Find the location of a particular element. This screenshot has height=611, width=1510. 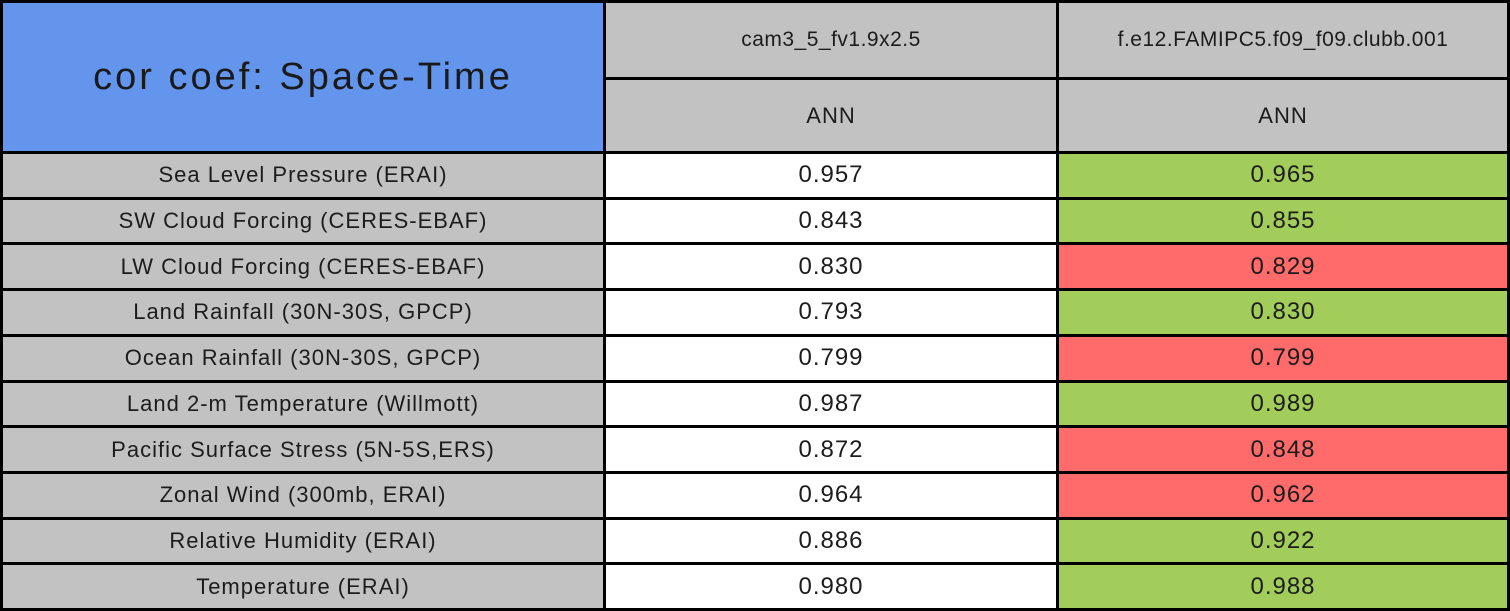

row-label: Pacific Surface Stress (5N-5S,ERS) is located at coordinates (303, 449).